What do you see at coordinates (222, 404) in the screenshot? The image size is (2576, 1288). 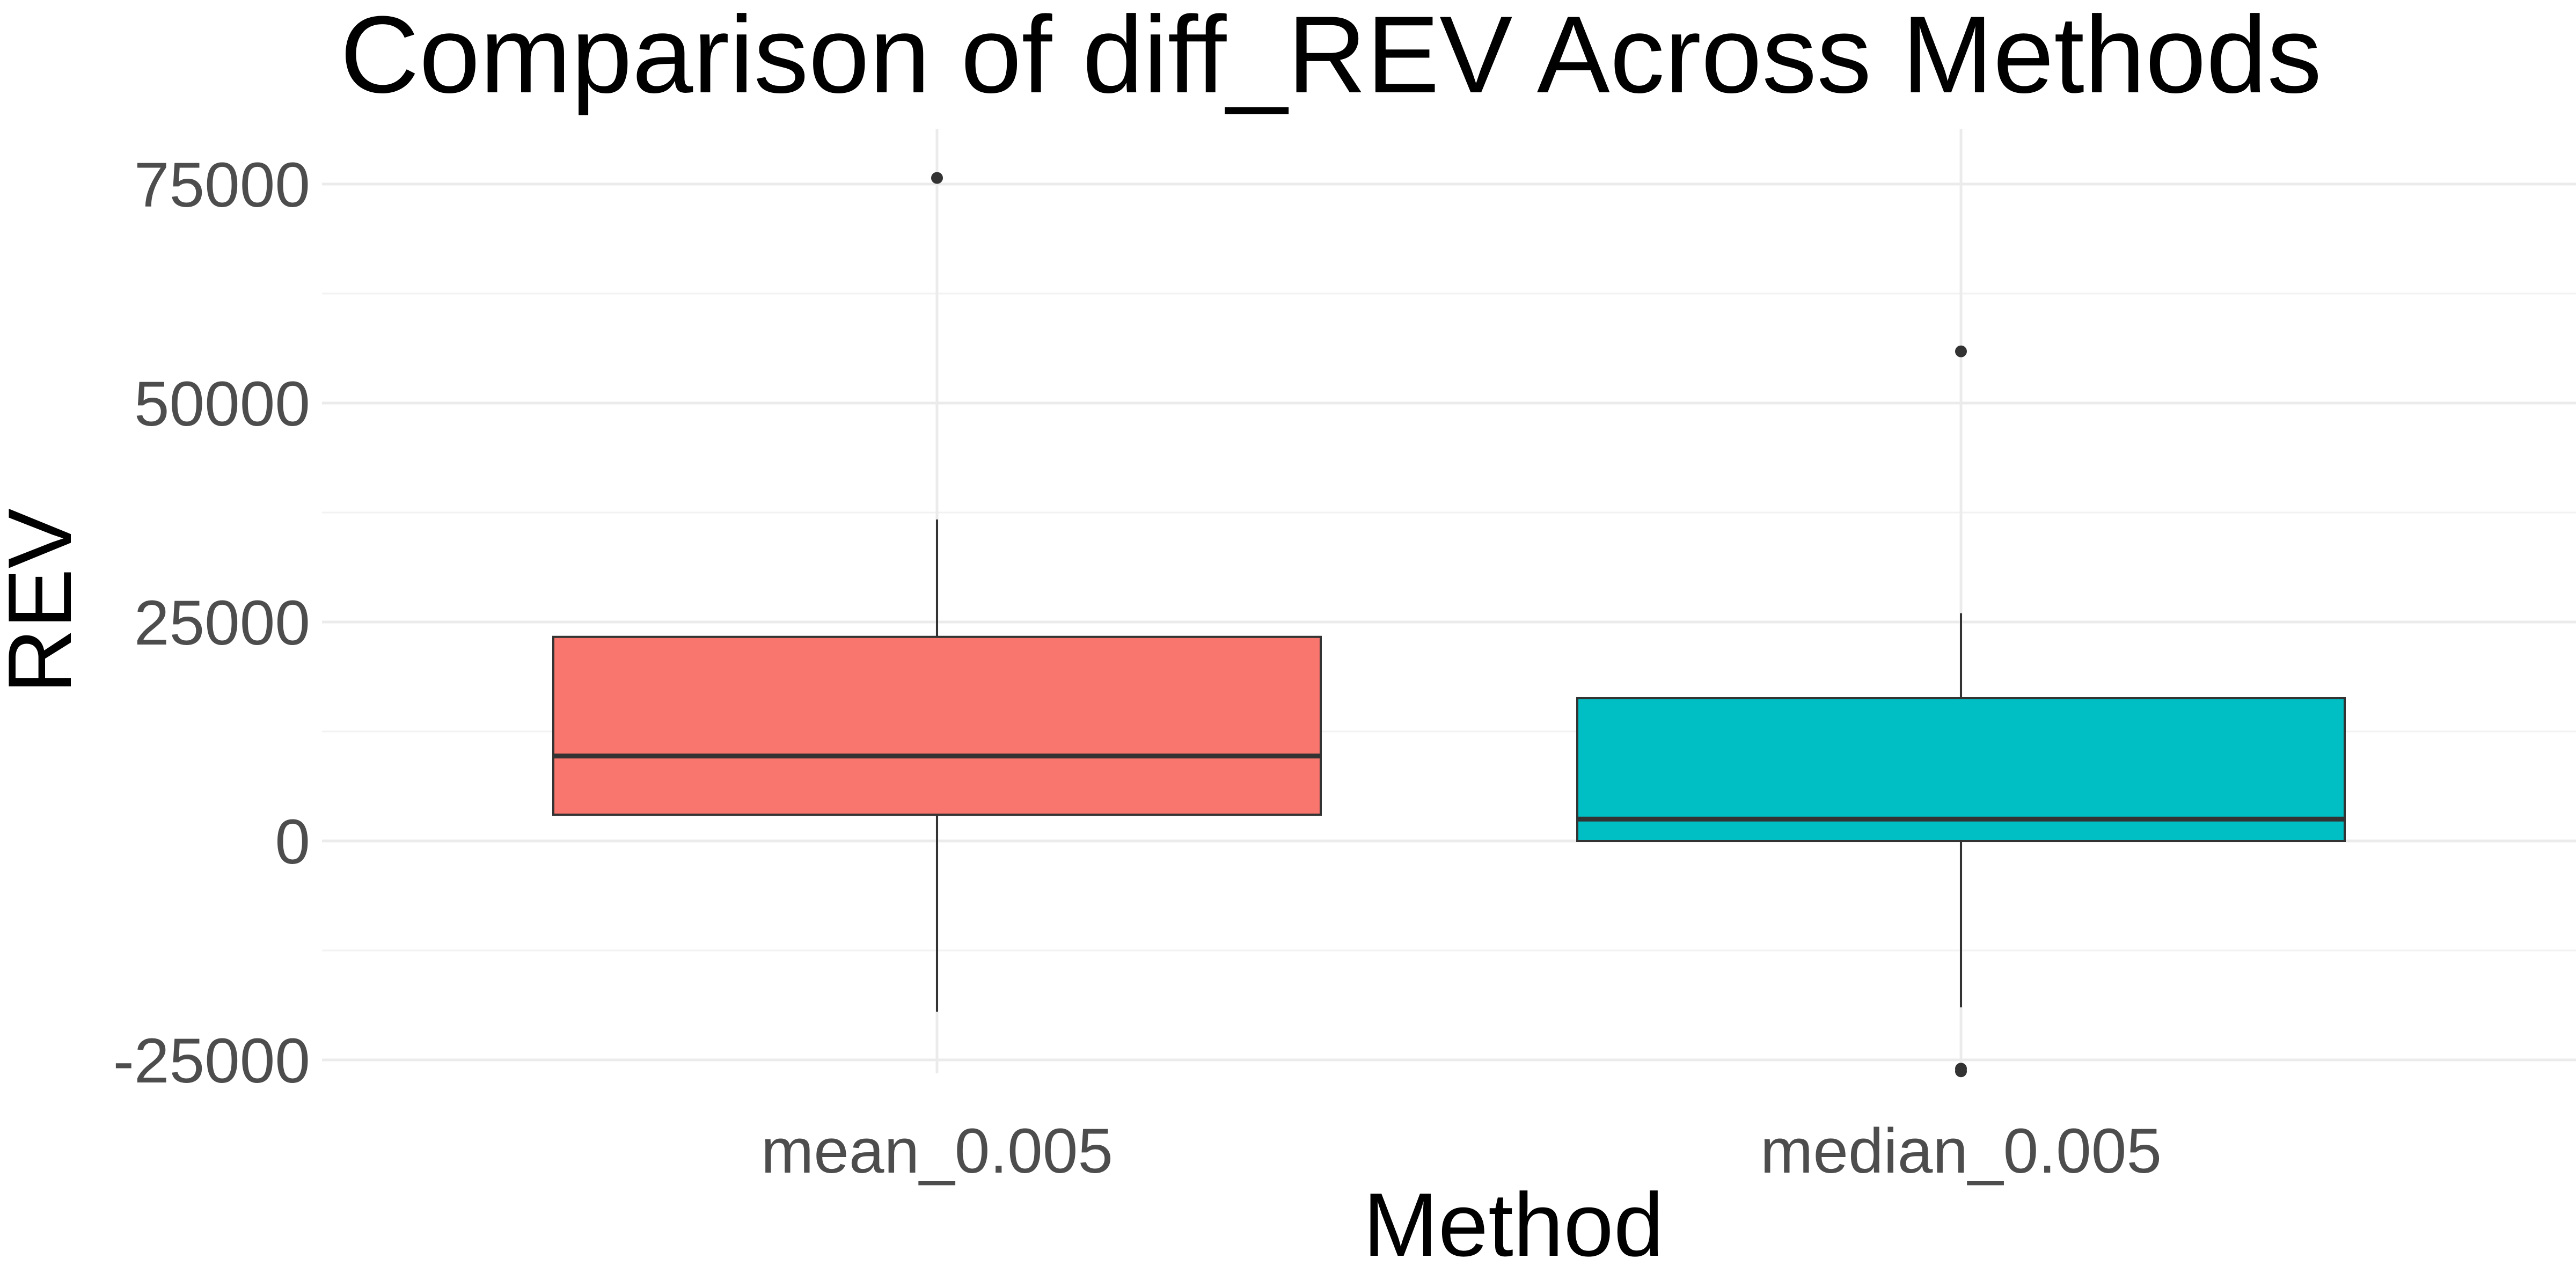 I see `y-tick-label: 50000` at bounding box center [222, 404].